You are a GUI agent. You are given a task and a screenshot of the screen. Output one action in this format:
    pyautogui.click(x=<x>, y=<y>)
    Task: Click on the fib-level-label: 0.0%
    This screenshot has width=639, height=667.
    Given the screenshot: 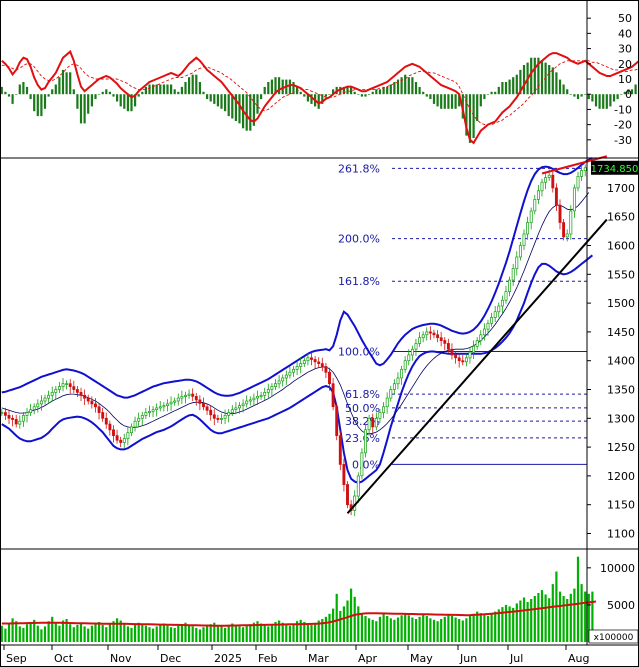 What is the action you would take?
    pyautogui.click(x=366, y=464)
    